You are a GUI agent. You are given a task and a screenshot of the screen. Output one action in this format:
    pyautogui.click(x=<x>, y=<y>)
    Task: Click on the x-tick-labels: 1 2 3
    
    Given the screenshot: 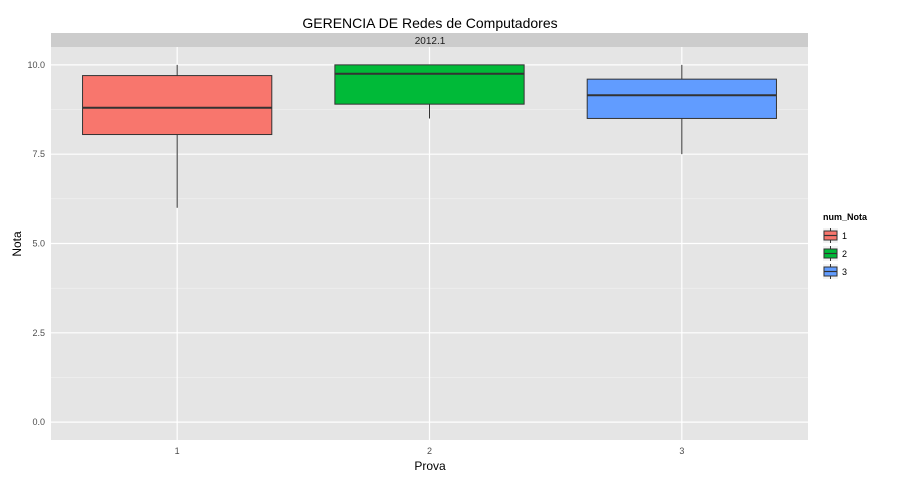 What is the action you would take?
    pyautogui.click(x=430, y=451)
    